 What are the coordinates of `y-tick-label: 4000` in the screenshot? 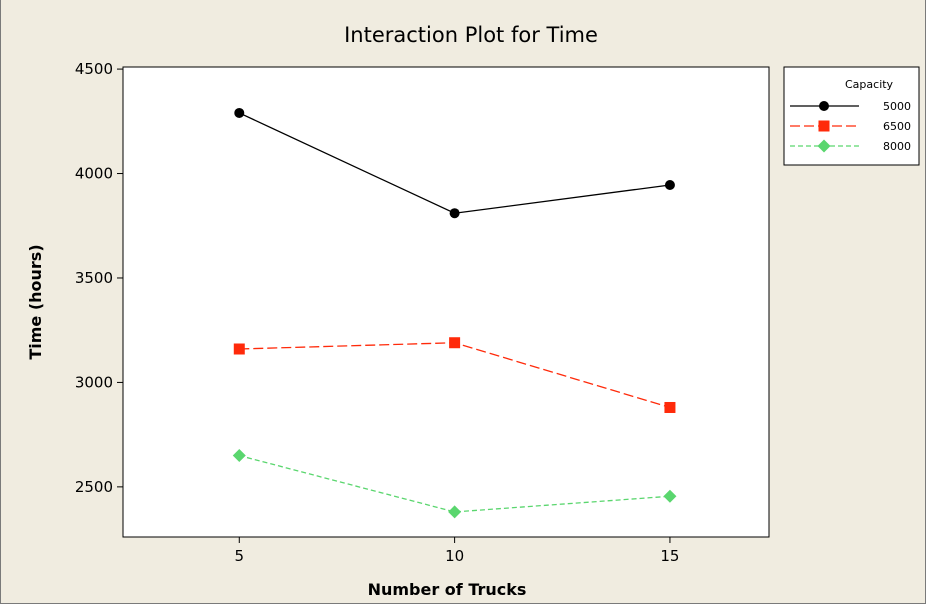 It's located at (94, 174).